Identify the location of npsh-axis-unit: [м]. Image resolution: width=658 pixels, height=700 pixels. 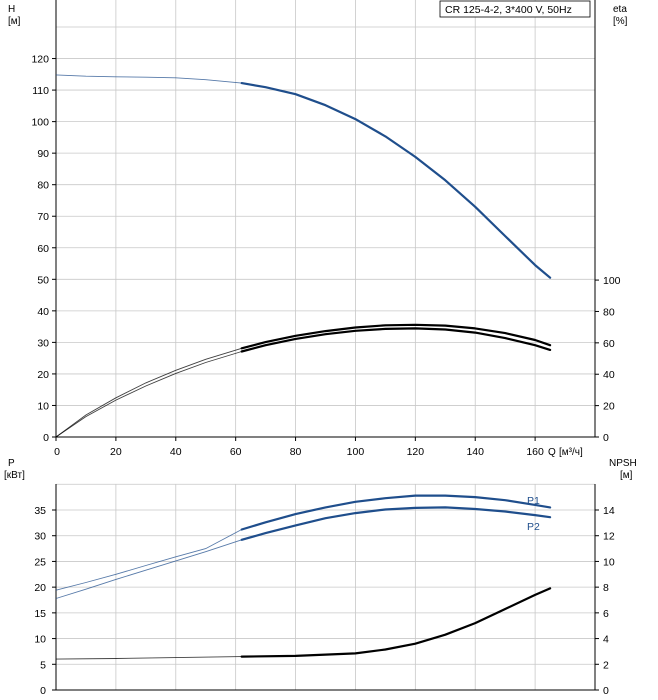
(626, 475).